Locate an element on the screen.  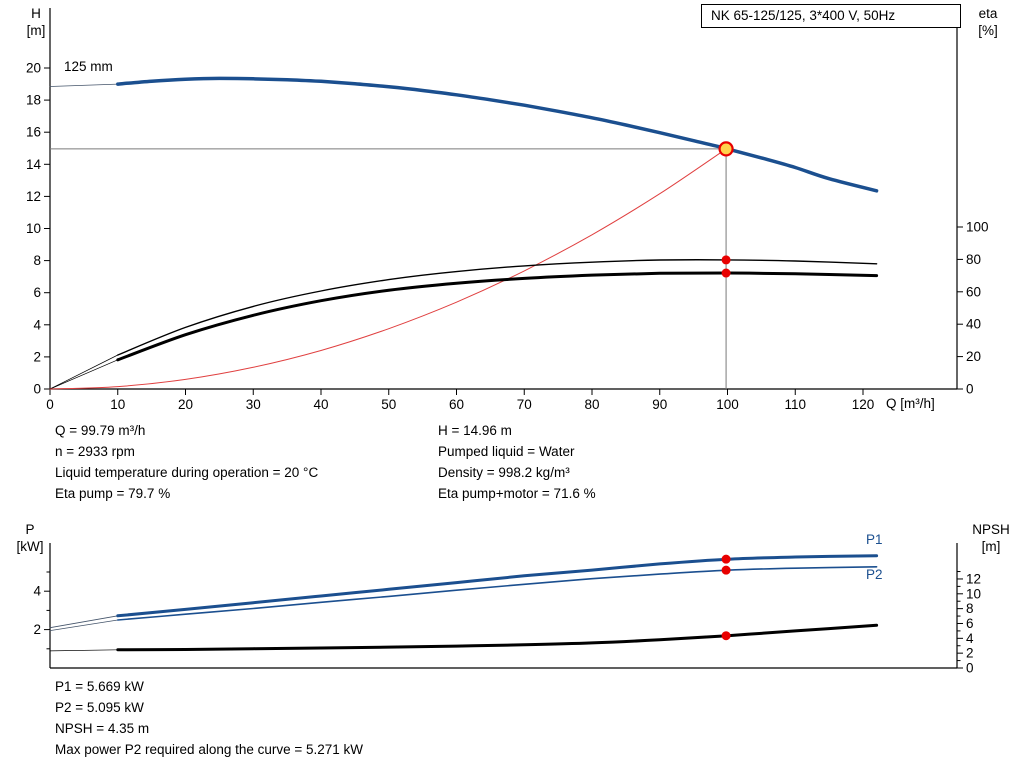
info-density: Density = 998.2 kg/m³ is located at coordinates (504, 472).